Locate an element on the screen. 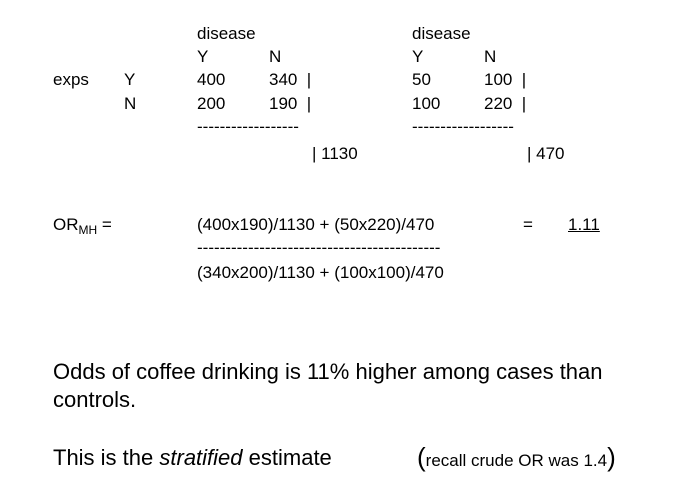 Image resolution: width=692 pixels, height=491 pixels. formula-denominator: (340x200)/1130 + (100x100)/470 is located at coordinates (320, 272).